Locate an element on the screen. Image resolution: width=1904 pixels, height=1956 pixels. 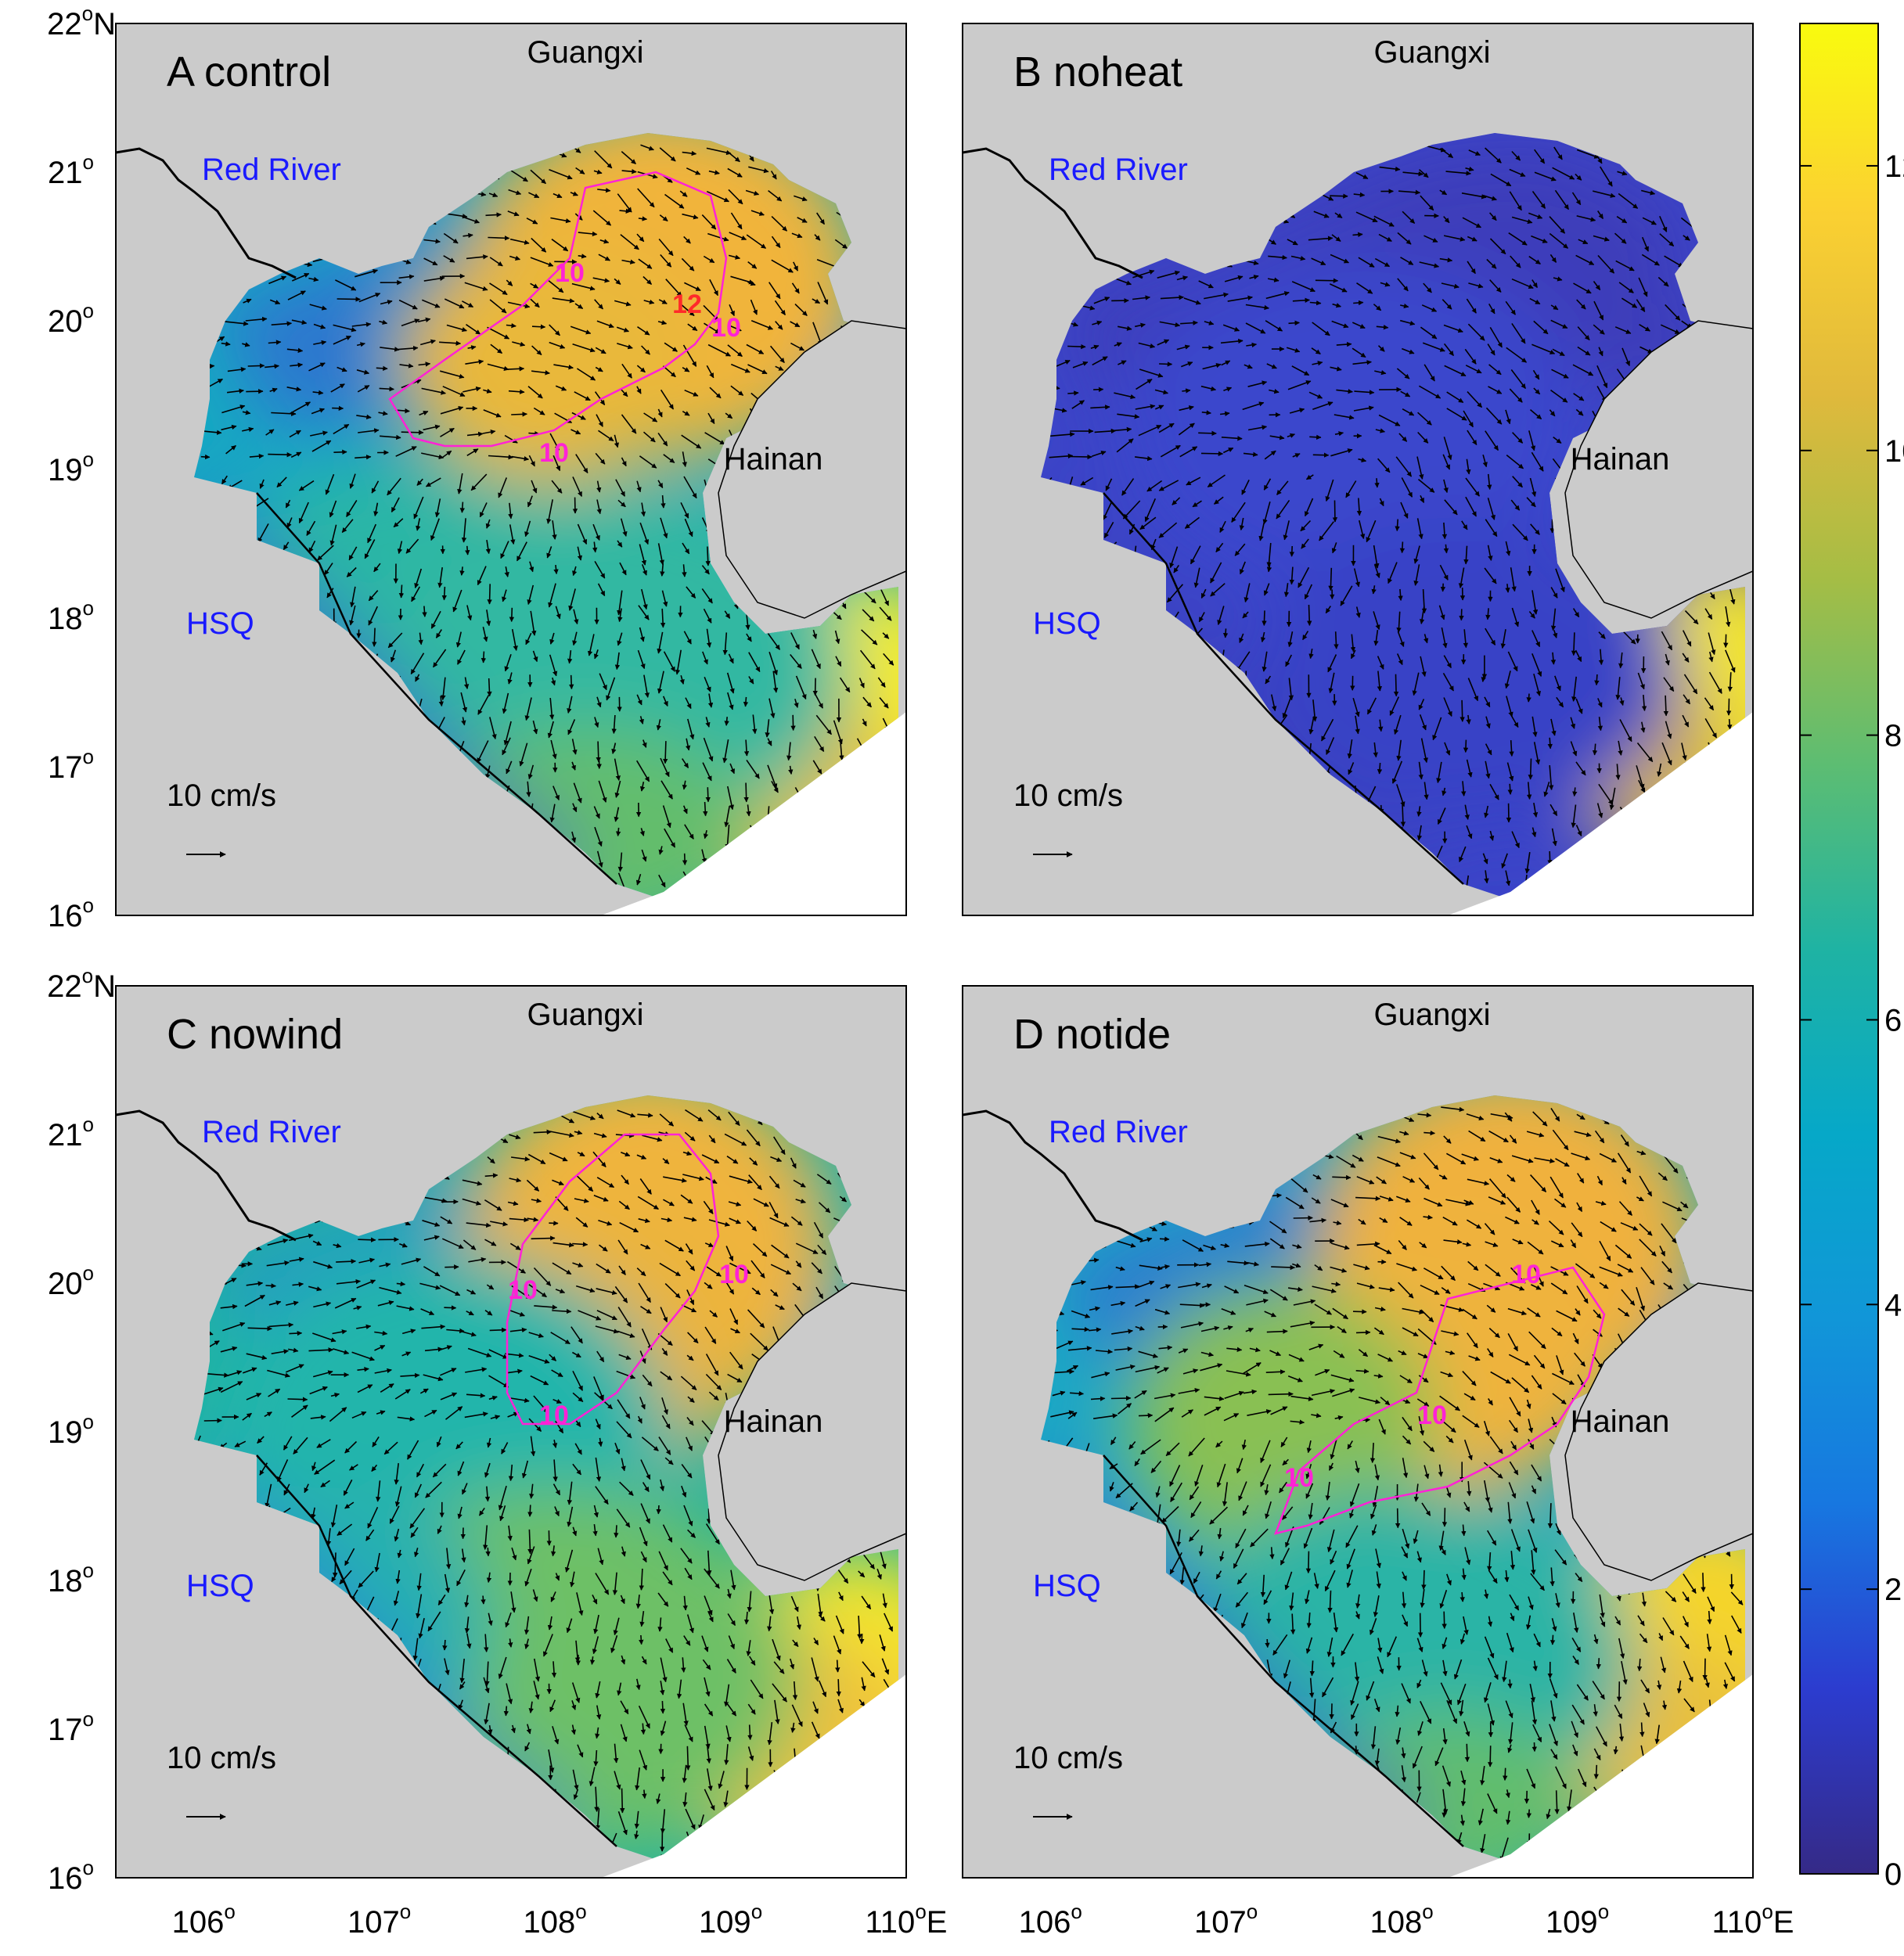
lat-tick-label: 16o is located at coordinates (71, 1876).